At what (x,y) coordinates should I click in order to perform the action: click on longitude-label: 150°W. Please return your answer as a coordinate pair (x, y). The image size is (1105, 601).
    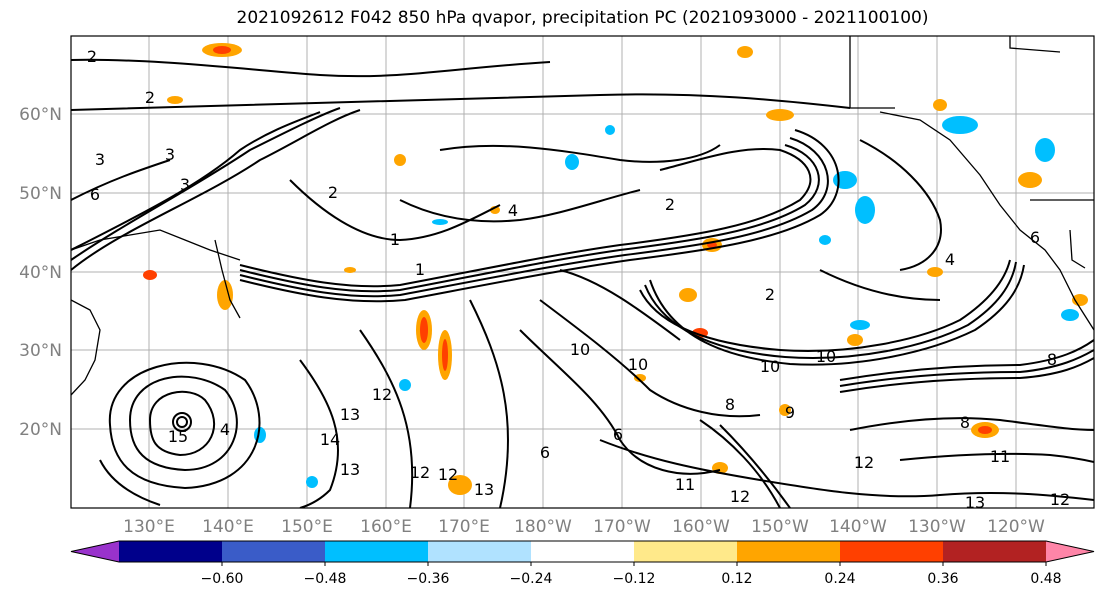
    Looking at the image, I should click on (780, 527).